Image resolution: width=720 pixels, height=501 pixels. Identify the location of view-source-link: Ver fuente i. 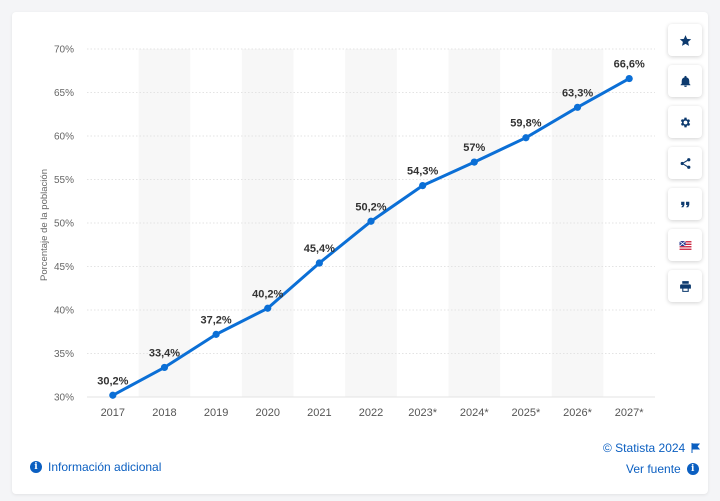
(662, 469).